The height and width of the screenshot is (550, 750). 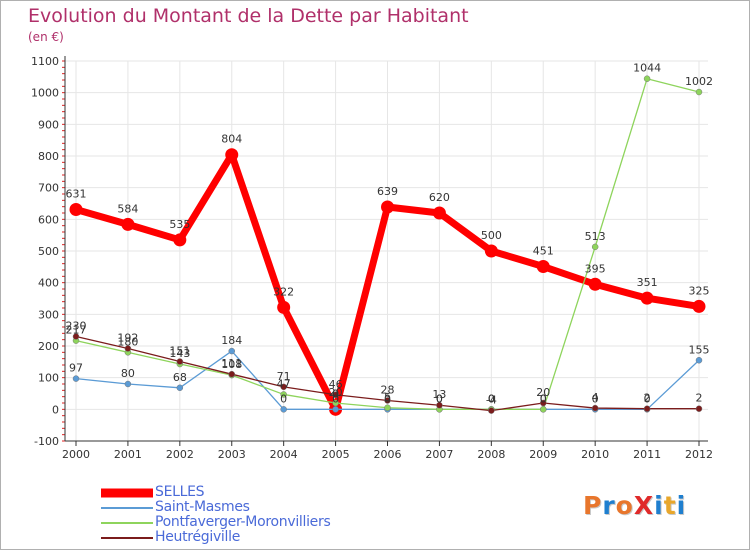 What do you see at coordinates (128, 373) in the screenshot?
I see `data-label-saint-masmes-2001: 80` at bounding box center [128, 373].